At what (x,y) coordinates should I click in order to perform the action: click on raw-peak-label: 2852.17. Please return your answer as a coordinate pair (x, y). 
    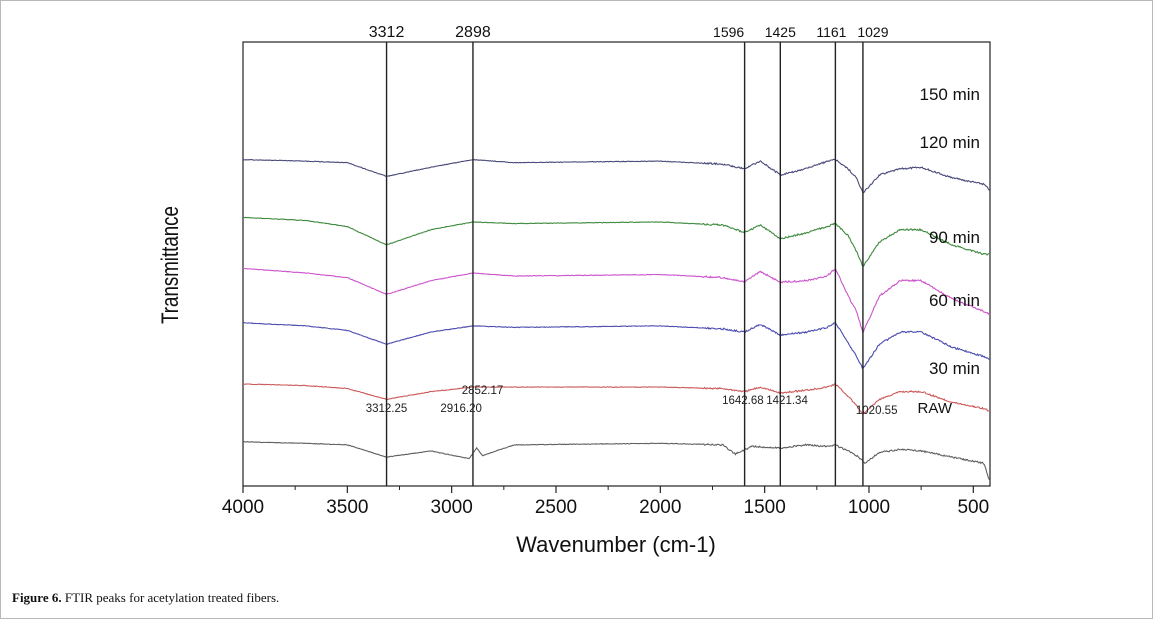
    Looking at the image, I should click on (483, 391).